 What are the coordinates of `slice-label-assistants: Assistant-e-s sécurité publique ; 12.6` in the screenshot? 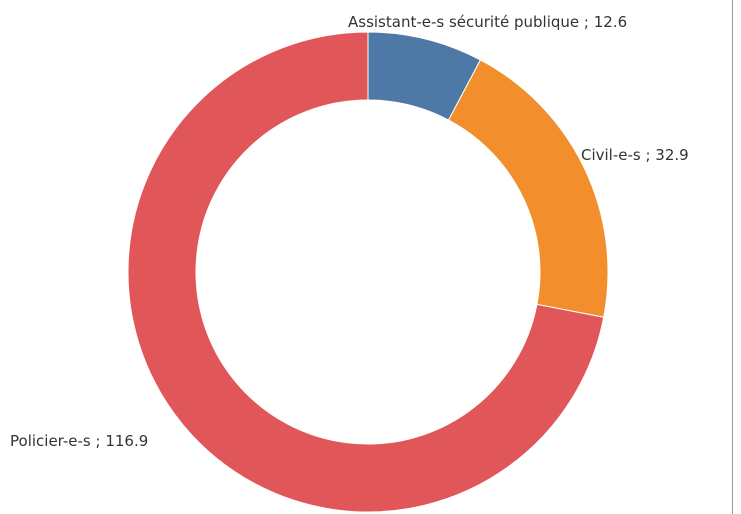 It's located at (487, 22).